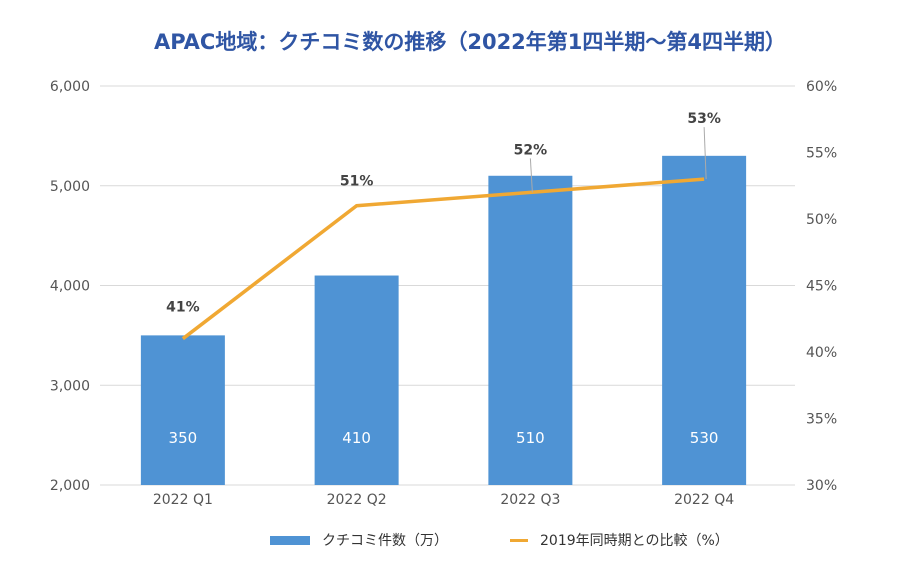 This screenshot has width=900, height=579. Describe the element at coordinates (821, 87) in the screenshot. I see `right-tick-label: 60%` at that location.